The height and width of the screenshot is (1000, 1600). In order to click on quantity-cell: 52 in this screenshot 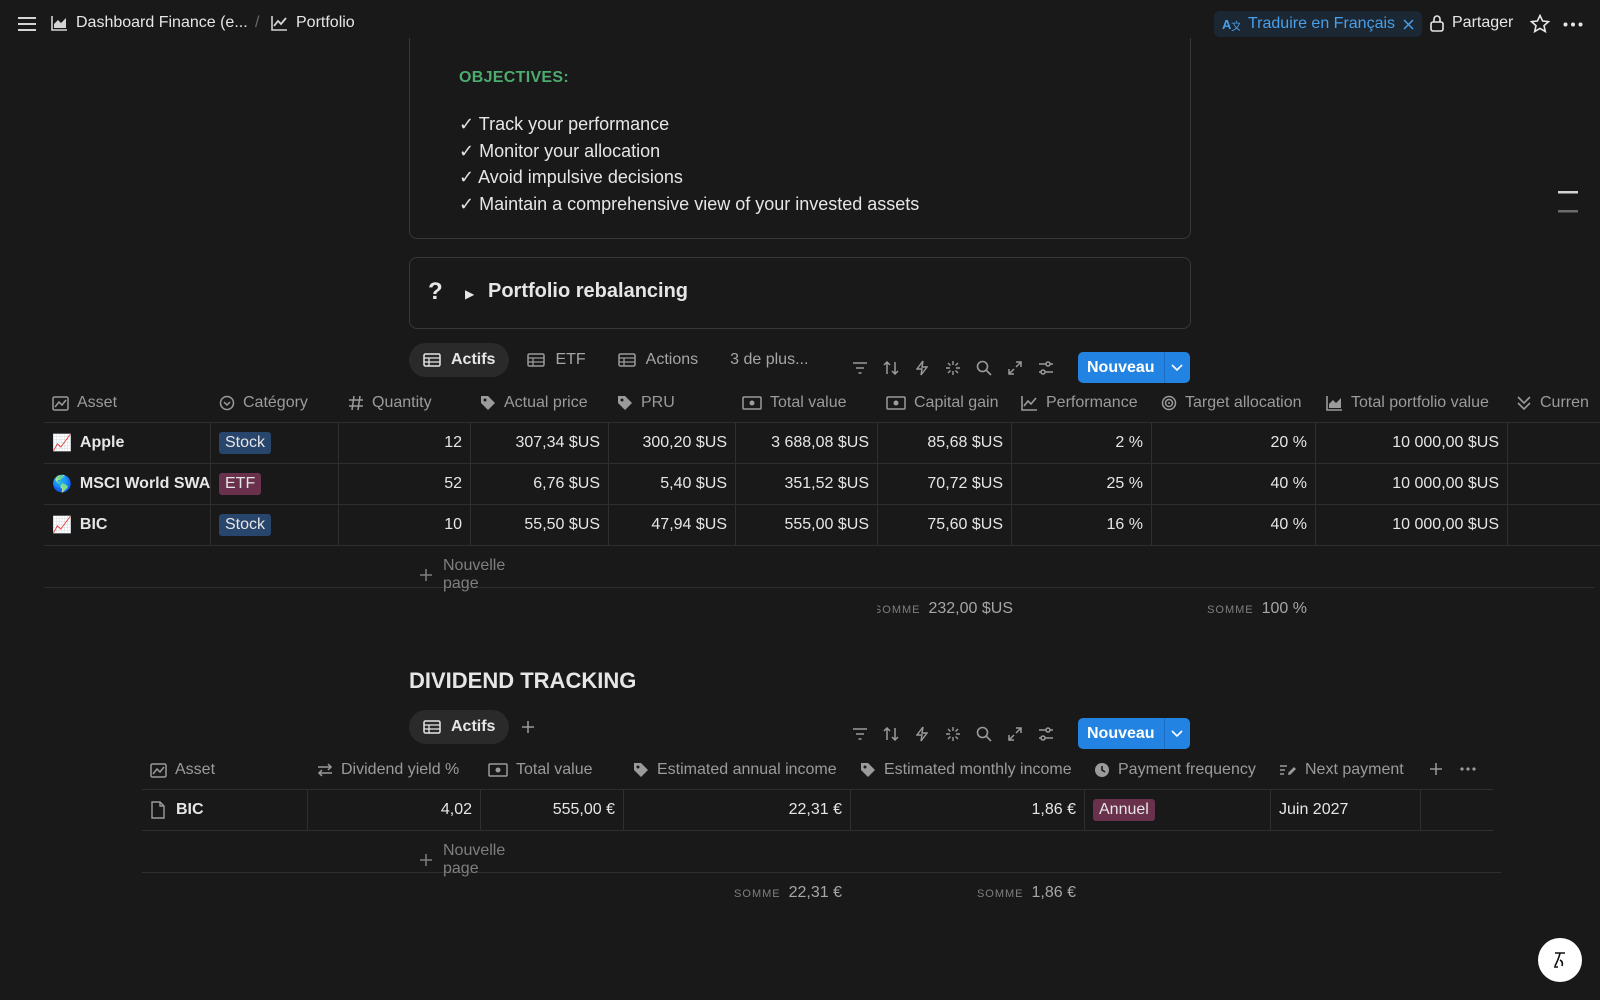, I will do `click(453, 483)`.